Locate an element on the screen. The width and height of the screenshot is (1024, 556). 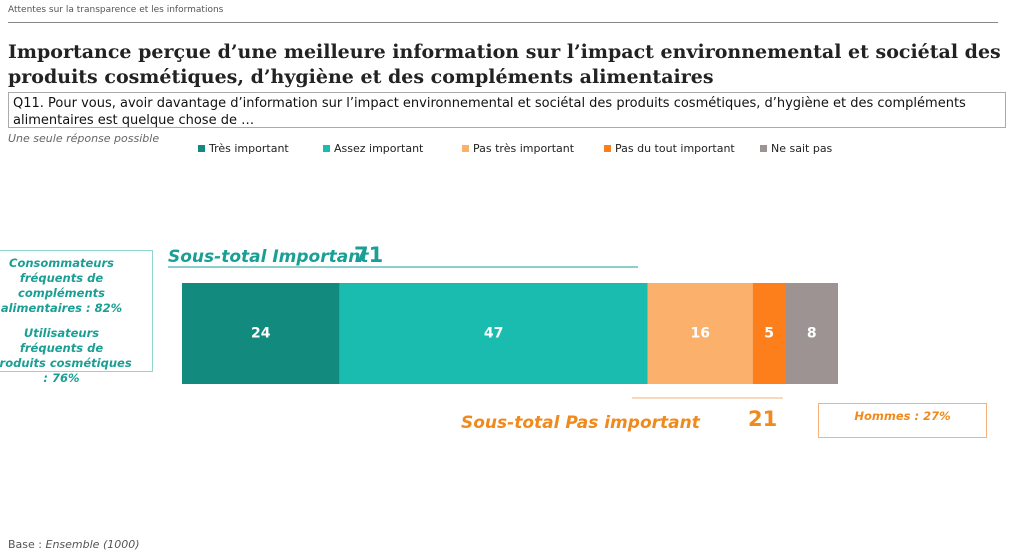
legend-item: Ne sait pas is located at coordinates (796, 148).